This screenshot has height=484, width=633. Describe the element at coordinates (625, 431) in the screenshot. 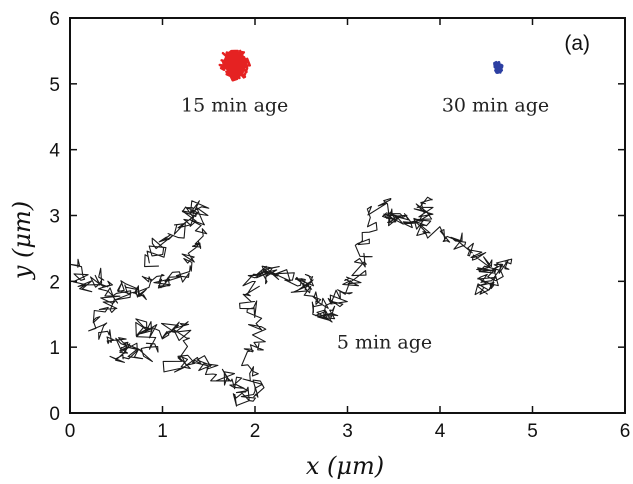

I see `x-tick-label: 6` at that location.